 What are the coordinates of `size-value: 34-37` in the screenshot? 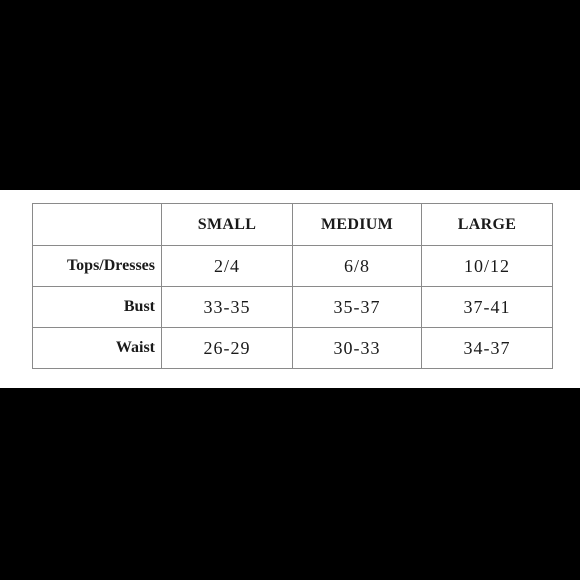 It's located at (487, 348).